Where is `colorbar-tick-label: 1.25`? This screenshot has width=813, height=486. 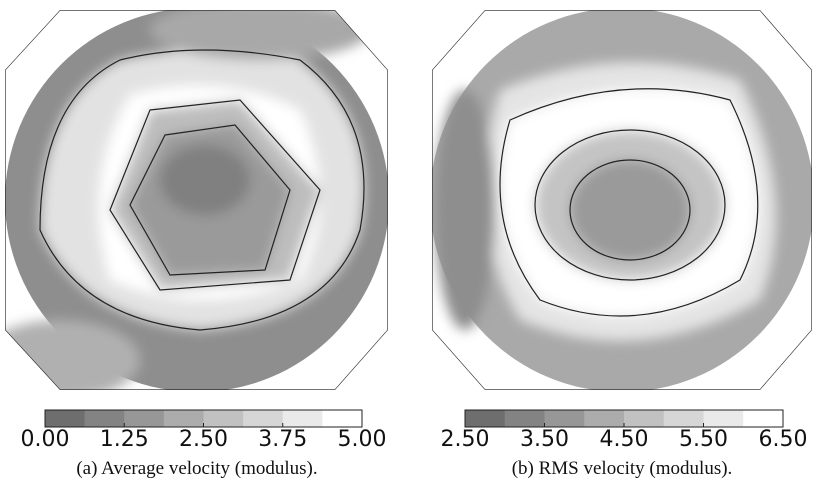 colorbar-tick-label: 1.25 is located at coordinates (124, 439).